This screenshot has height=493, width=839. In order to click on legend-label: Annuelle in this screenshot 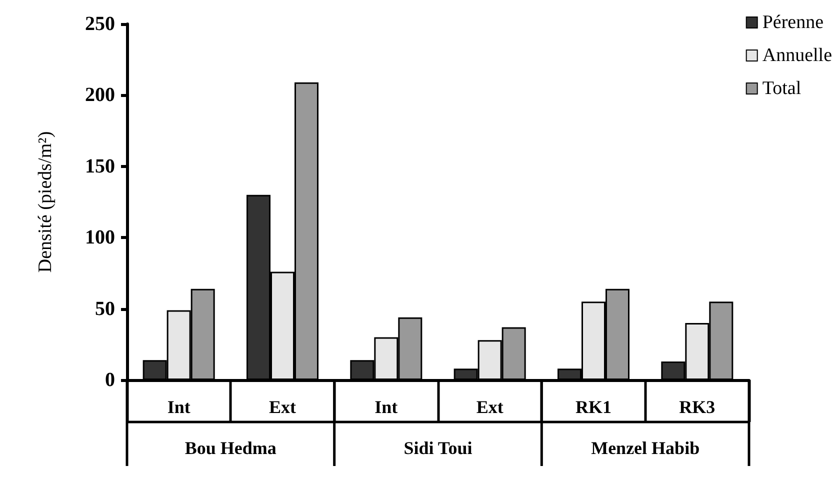, I will do `click(797, 55)`.